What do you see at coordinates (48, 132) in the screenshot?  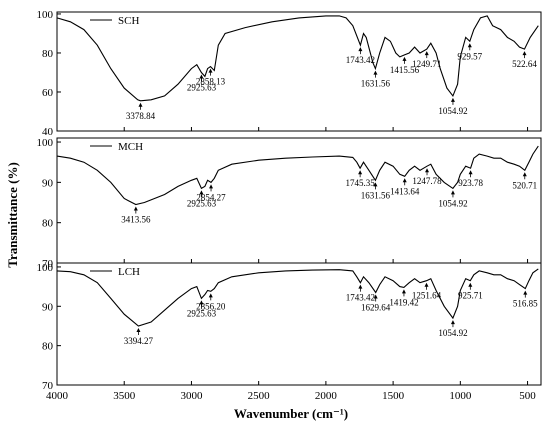 I see `y-tick-label: 40` at bounding box center [48, 132].